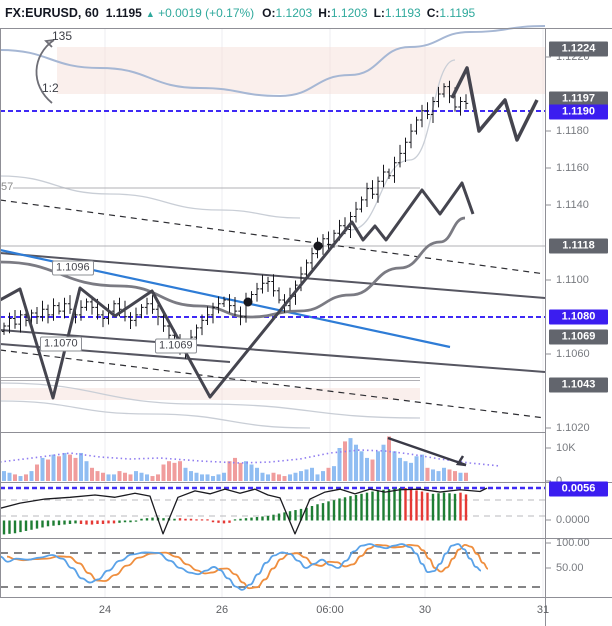 This screenshot has height=626, width=612. What do you see at coordinates (7, 187) in the screenshot?
I see `left-edge-level-label: 57` at bounding box center [7, 187].